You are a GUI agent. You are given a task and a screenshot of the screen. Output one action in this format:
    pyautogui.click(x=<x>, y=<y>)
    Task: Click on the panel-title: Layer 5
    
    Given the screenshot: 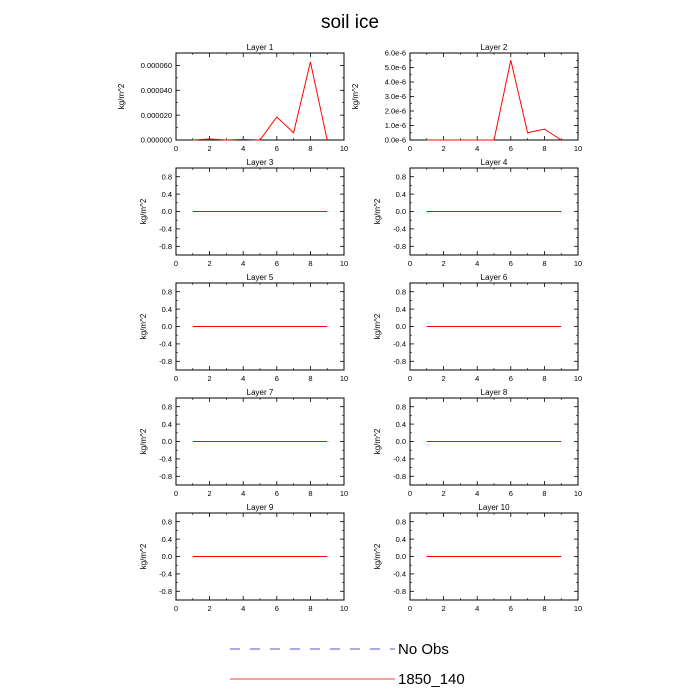 What is the action you would take?
    pyautogui.click(x=260, y=277)
    